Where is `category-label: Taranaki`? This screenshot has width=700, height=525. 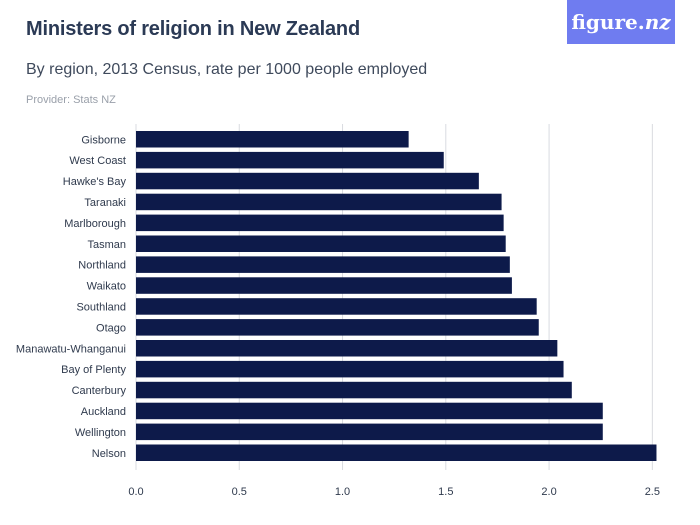 category-label: Taranaki is located at coordinates (105, 203).